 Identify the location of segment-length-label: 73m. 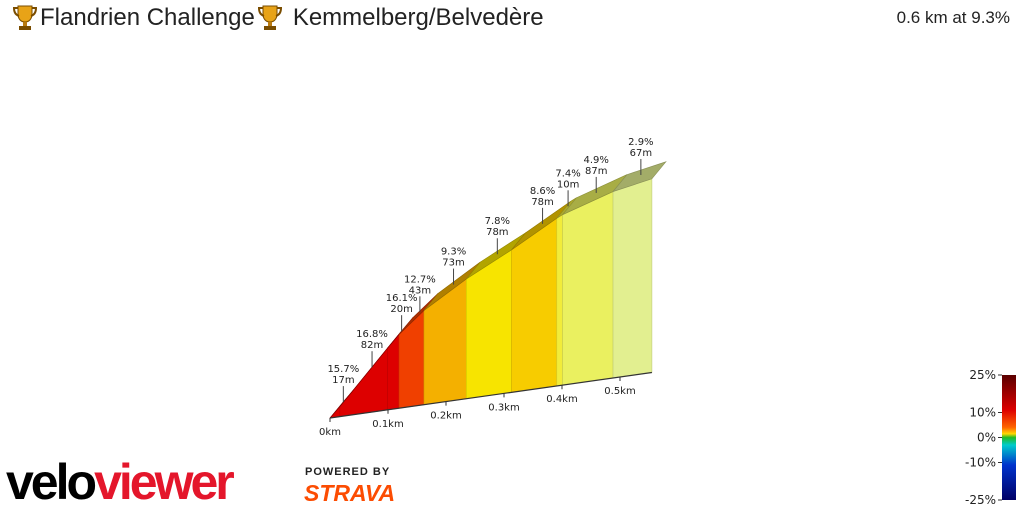
(453, 263).